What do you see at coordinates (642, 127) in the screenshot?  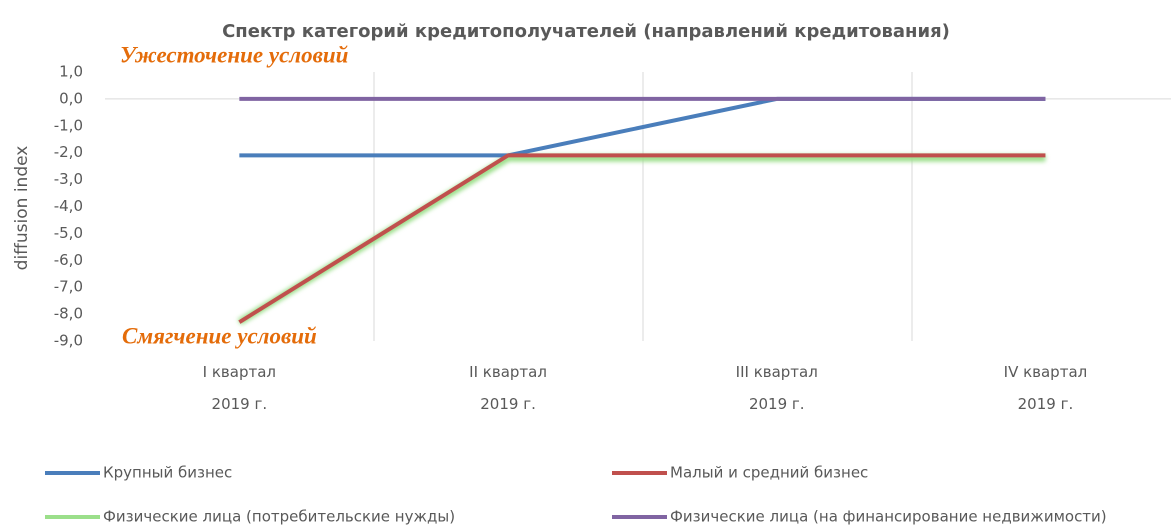 I see `series-line` at bounding box center [642, 127].